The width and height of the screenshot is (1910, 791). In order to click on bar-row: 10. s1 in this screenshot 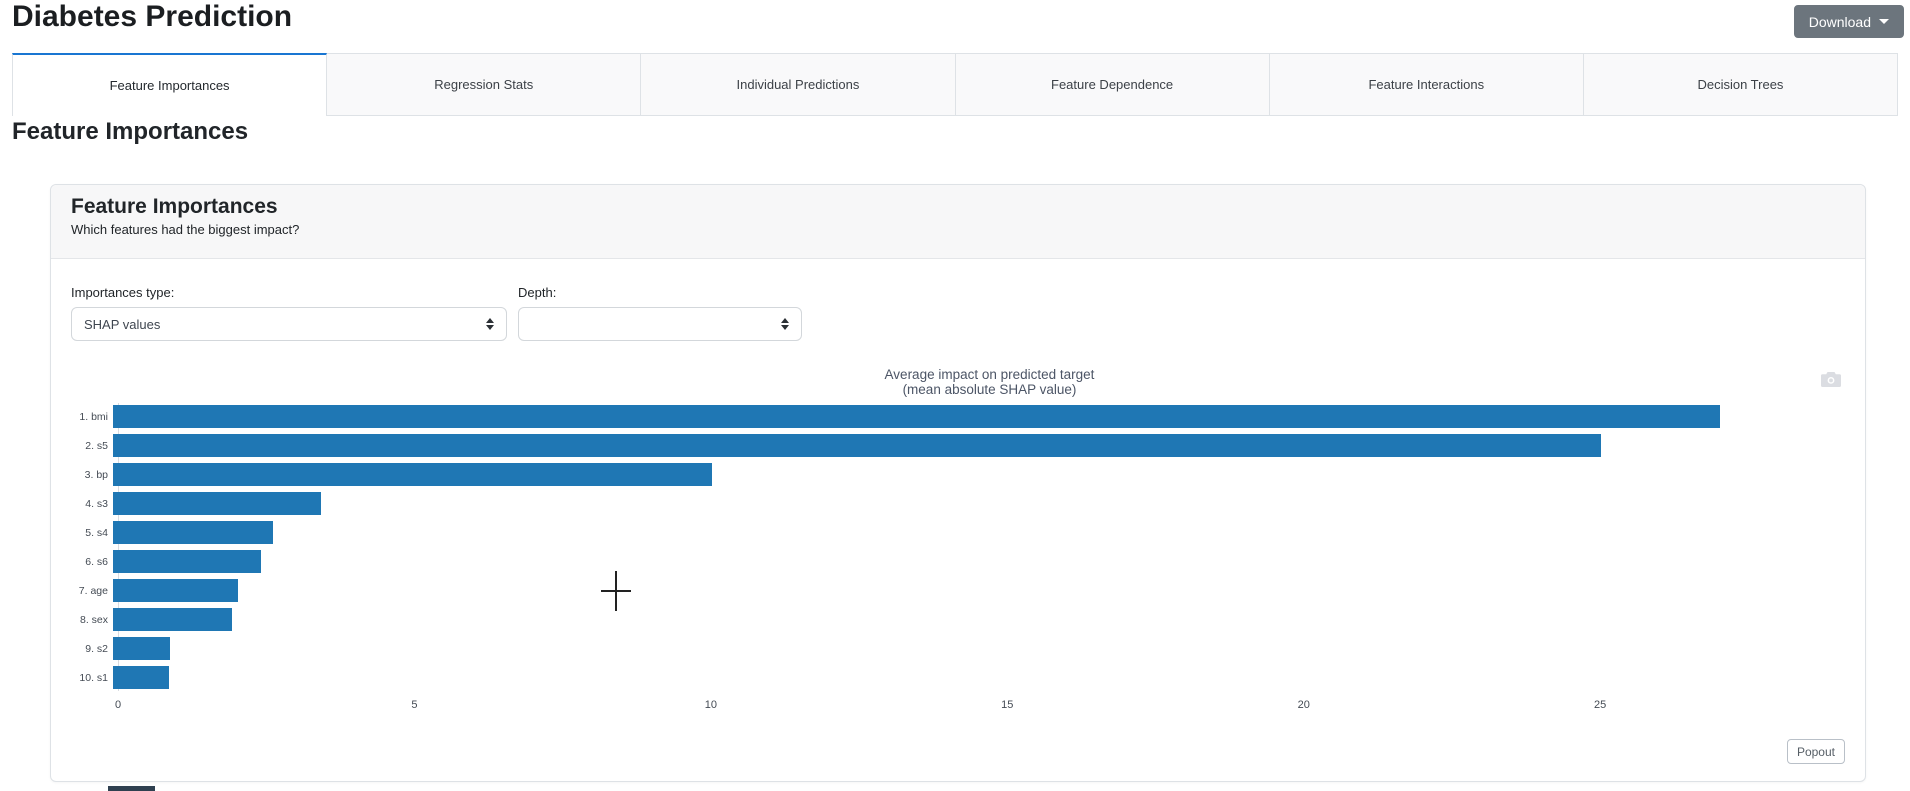, I will do `click(958, 677)`.